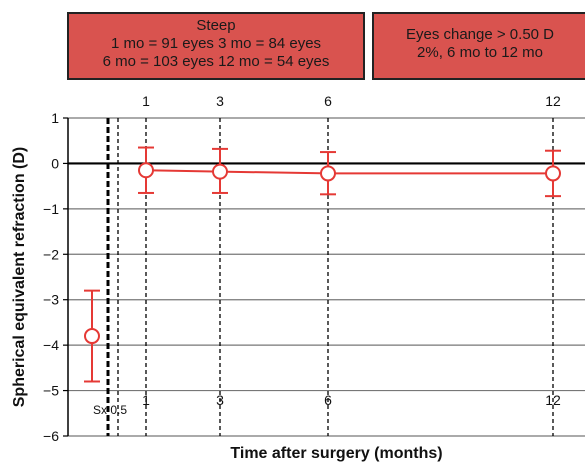 The image size is (585, 466). What do you see at coordinates (19, 277) in the screenshot?
I see `y-axis-label: Spherical equivalent refraction (D)` at bounding box center [19, 277].